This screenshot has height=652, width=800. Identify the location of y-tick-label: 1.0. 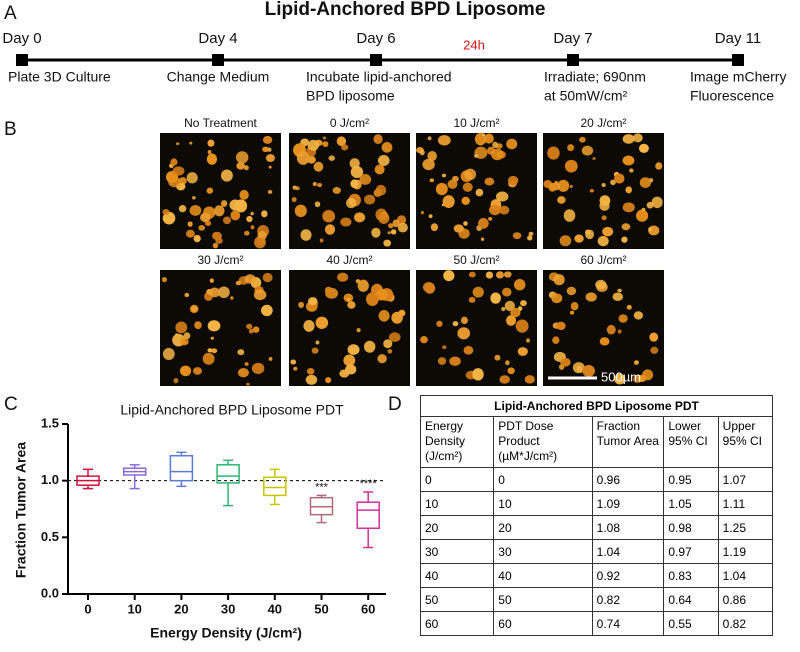
(50, 479).